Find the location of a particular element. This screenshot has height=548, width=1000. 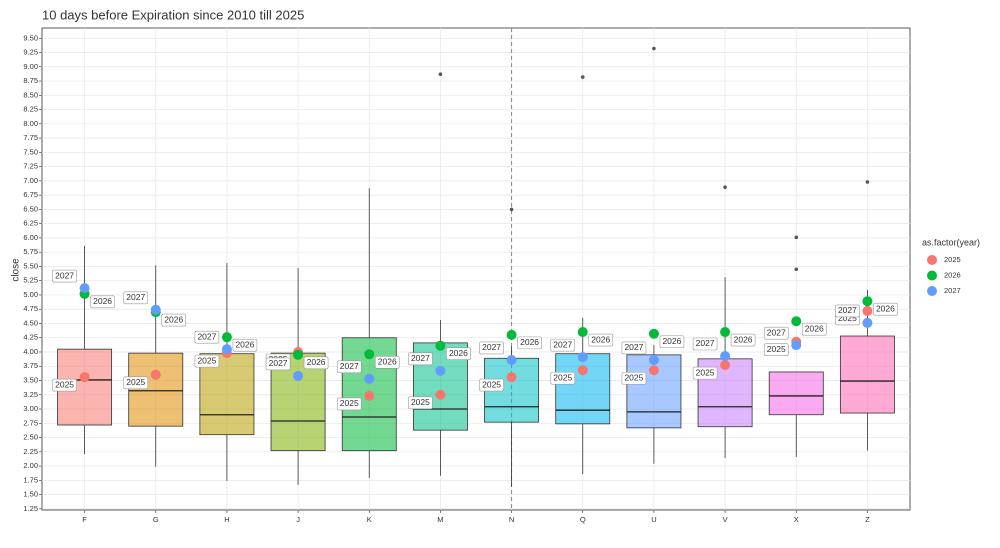

y-tick-label: 3.50 is located at coordinates (30, 380).